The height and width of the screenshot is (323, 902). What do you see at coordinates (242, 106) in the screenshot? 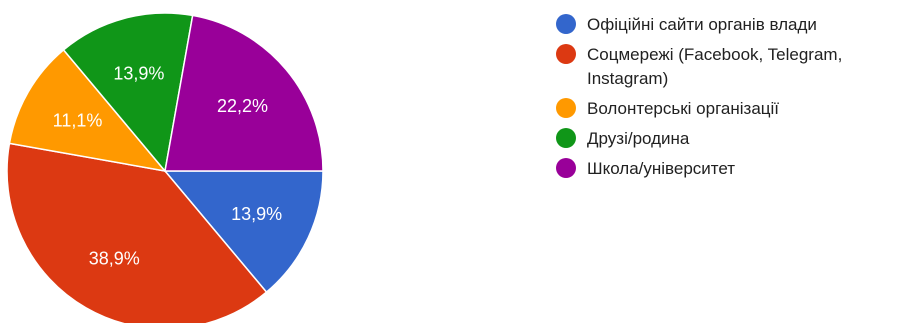
I see `slice-value-label-5: 22,2%` at bounding box center [242, 106].